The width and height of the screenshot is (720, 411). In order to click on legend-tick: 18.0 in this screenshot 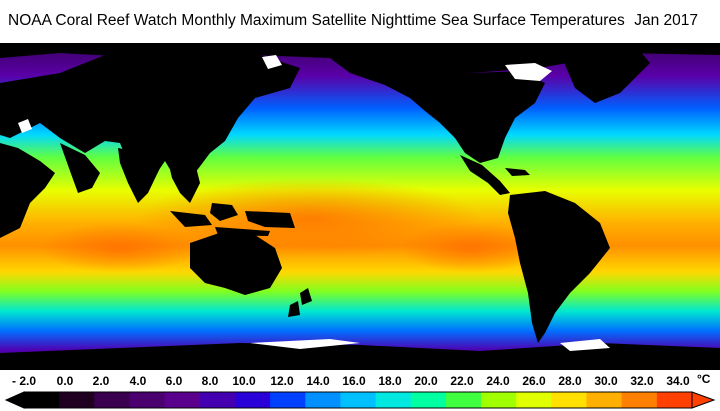, I will do `click(390, 381)`.